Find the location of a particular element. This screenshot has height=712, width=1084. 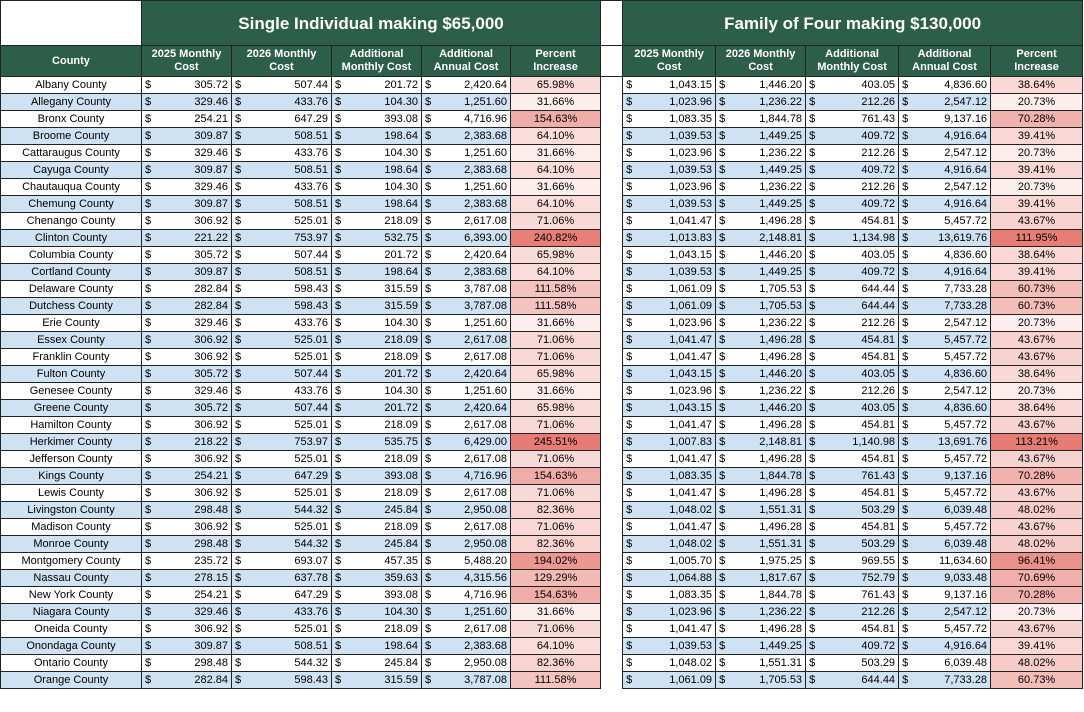

single-2026-cell: $544.32 is located at coordinates (281, 663).